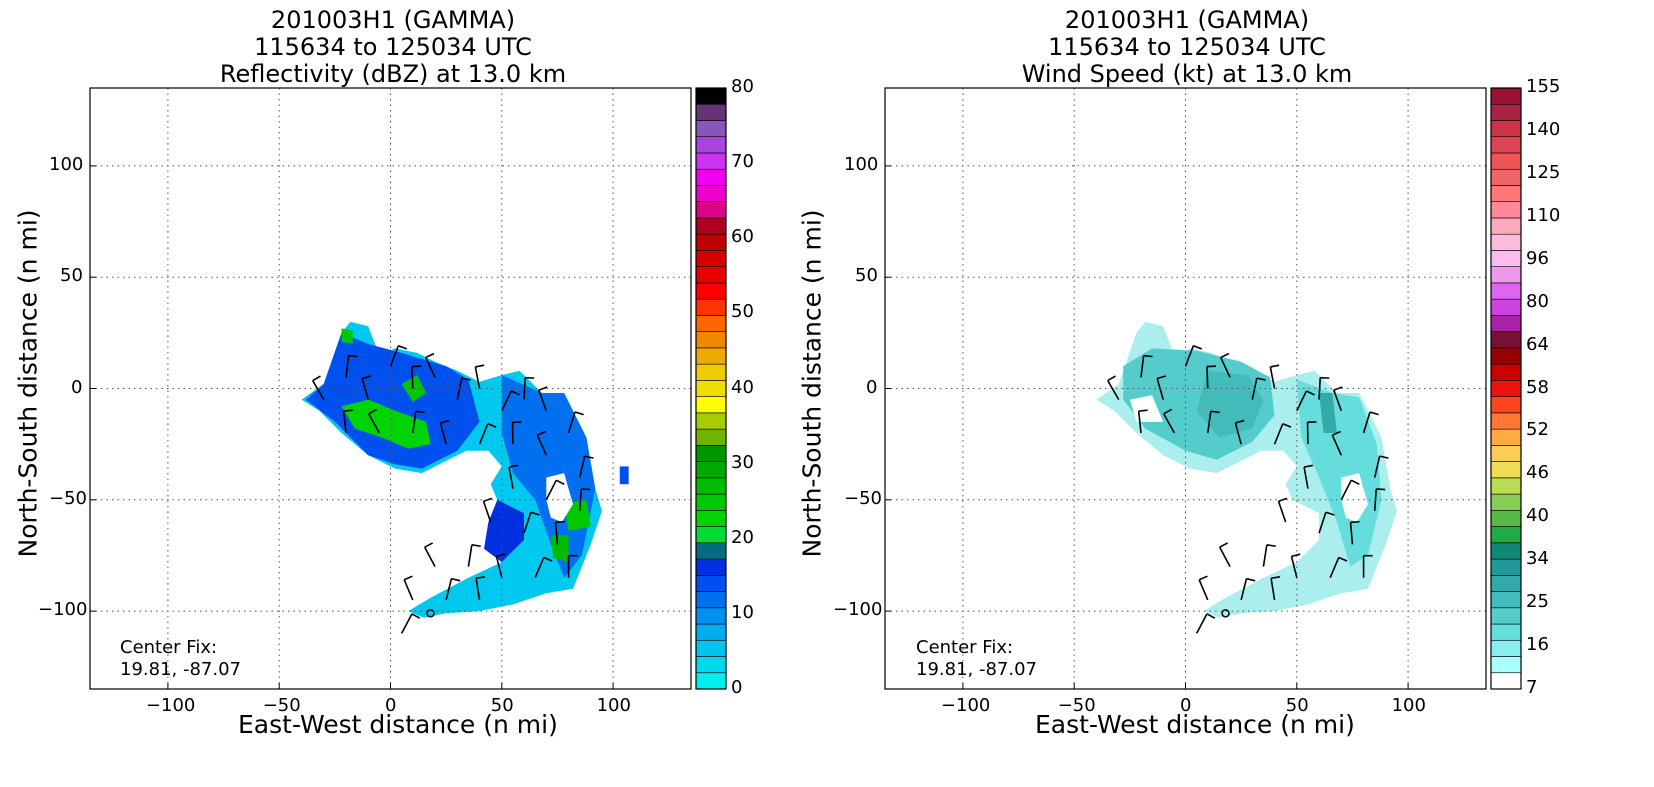  I want to click on center-fix-marker, so click(430, 613).